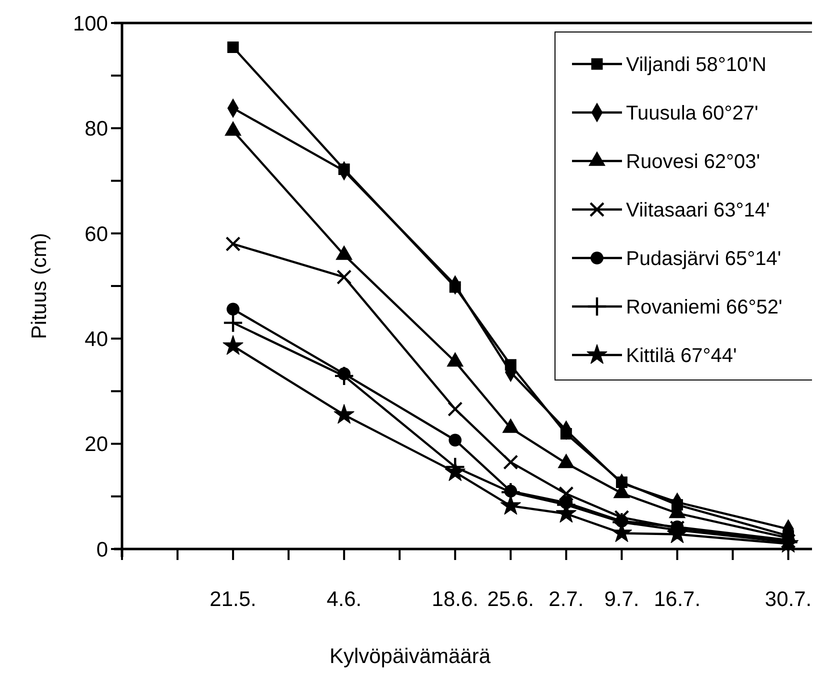 The height and width of the screenshot is (691, 820). What do you see at coordinates (455, 599) in the screenshot?
I see `x-tick-label: 18.6.` at bounding box center [455, 599].